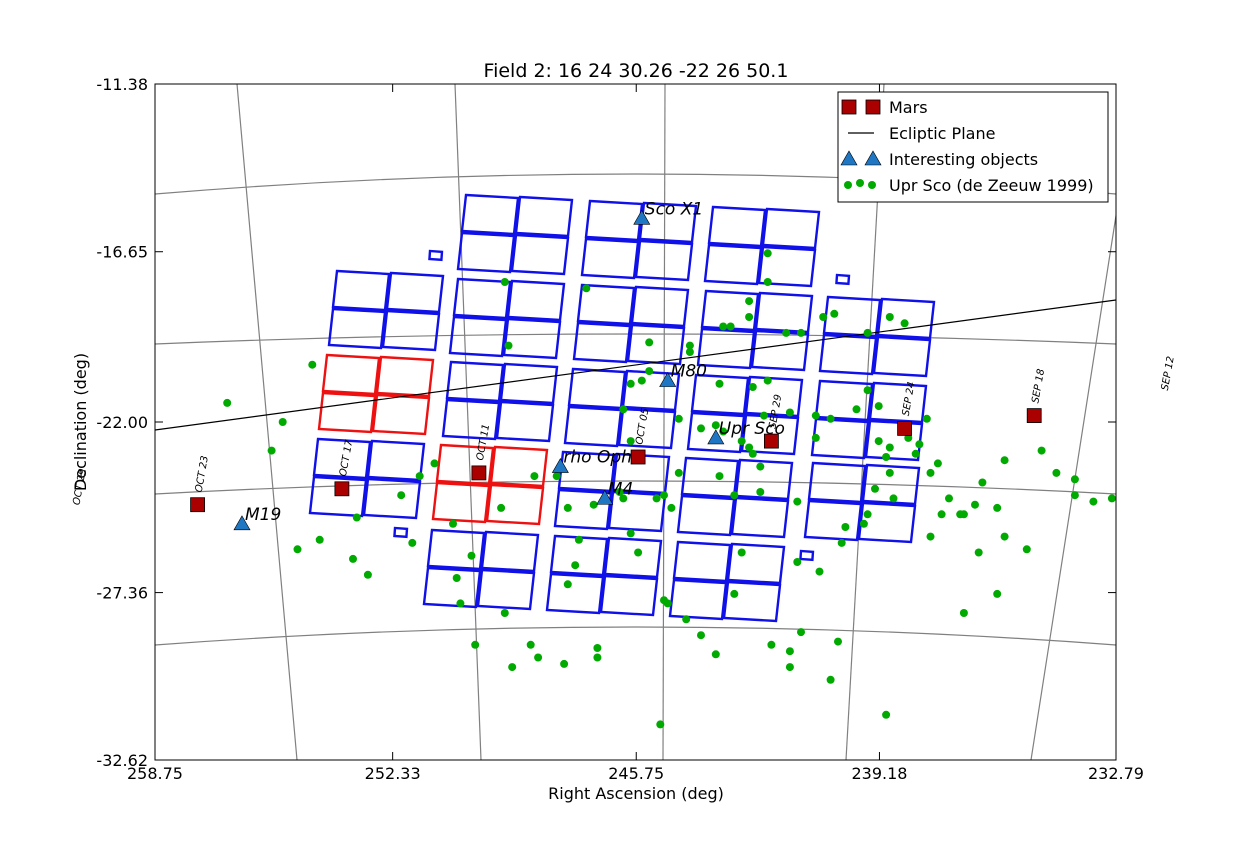 This screenshot has height=844, width=1240. Describe the element at coordinates (263, 515) in the screenshot. I see `object-label: M19` at that location.